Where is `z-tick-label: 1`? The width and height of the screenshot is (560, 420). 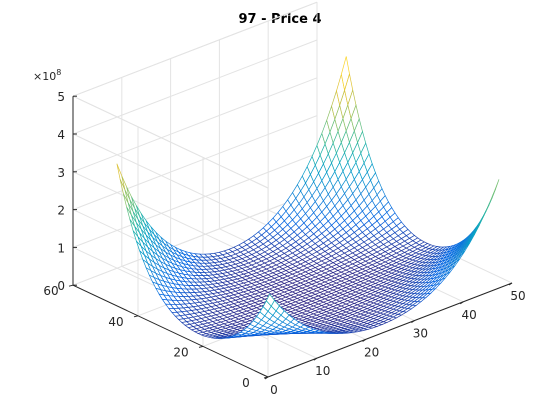
z-tick-label: 1 is located at coordinates (61, 248).